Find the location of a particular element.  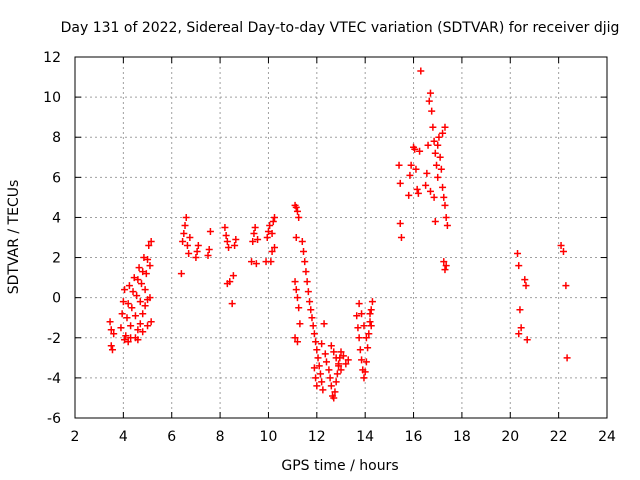

y-tick-label: 4 is located at coordinates (56, 218).